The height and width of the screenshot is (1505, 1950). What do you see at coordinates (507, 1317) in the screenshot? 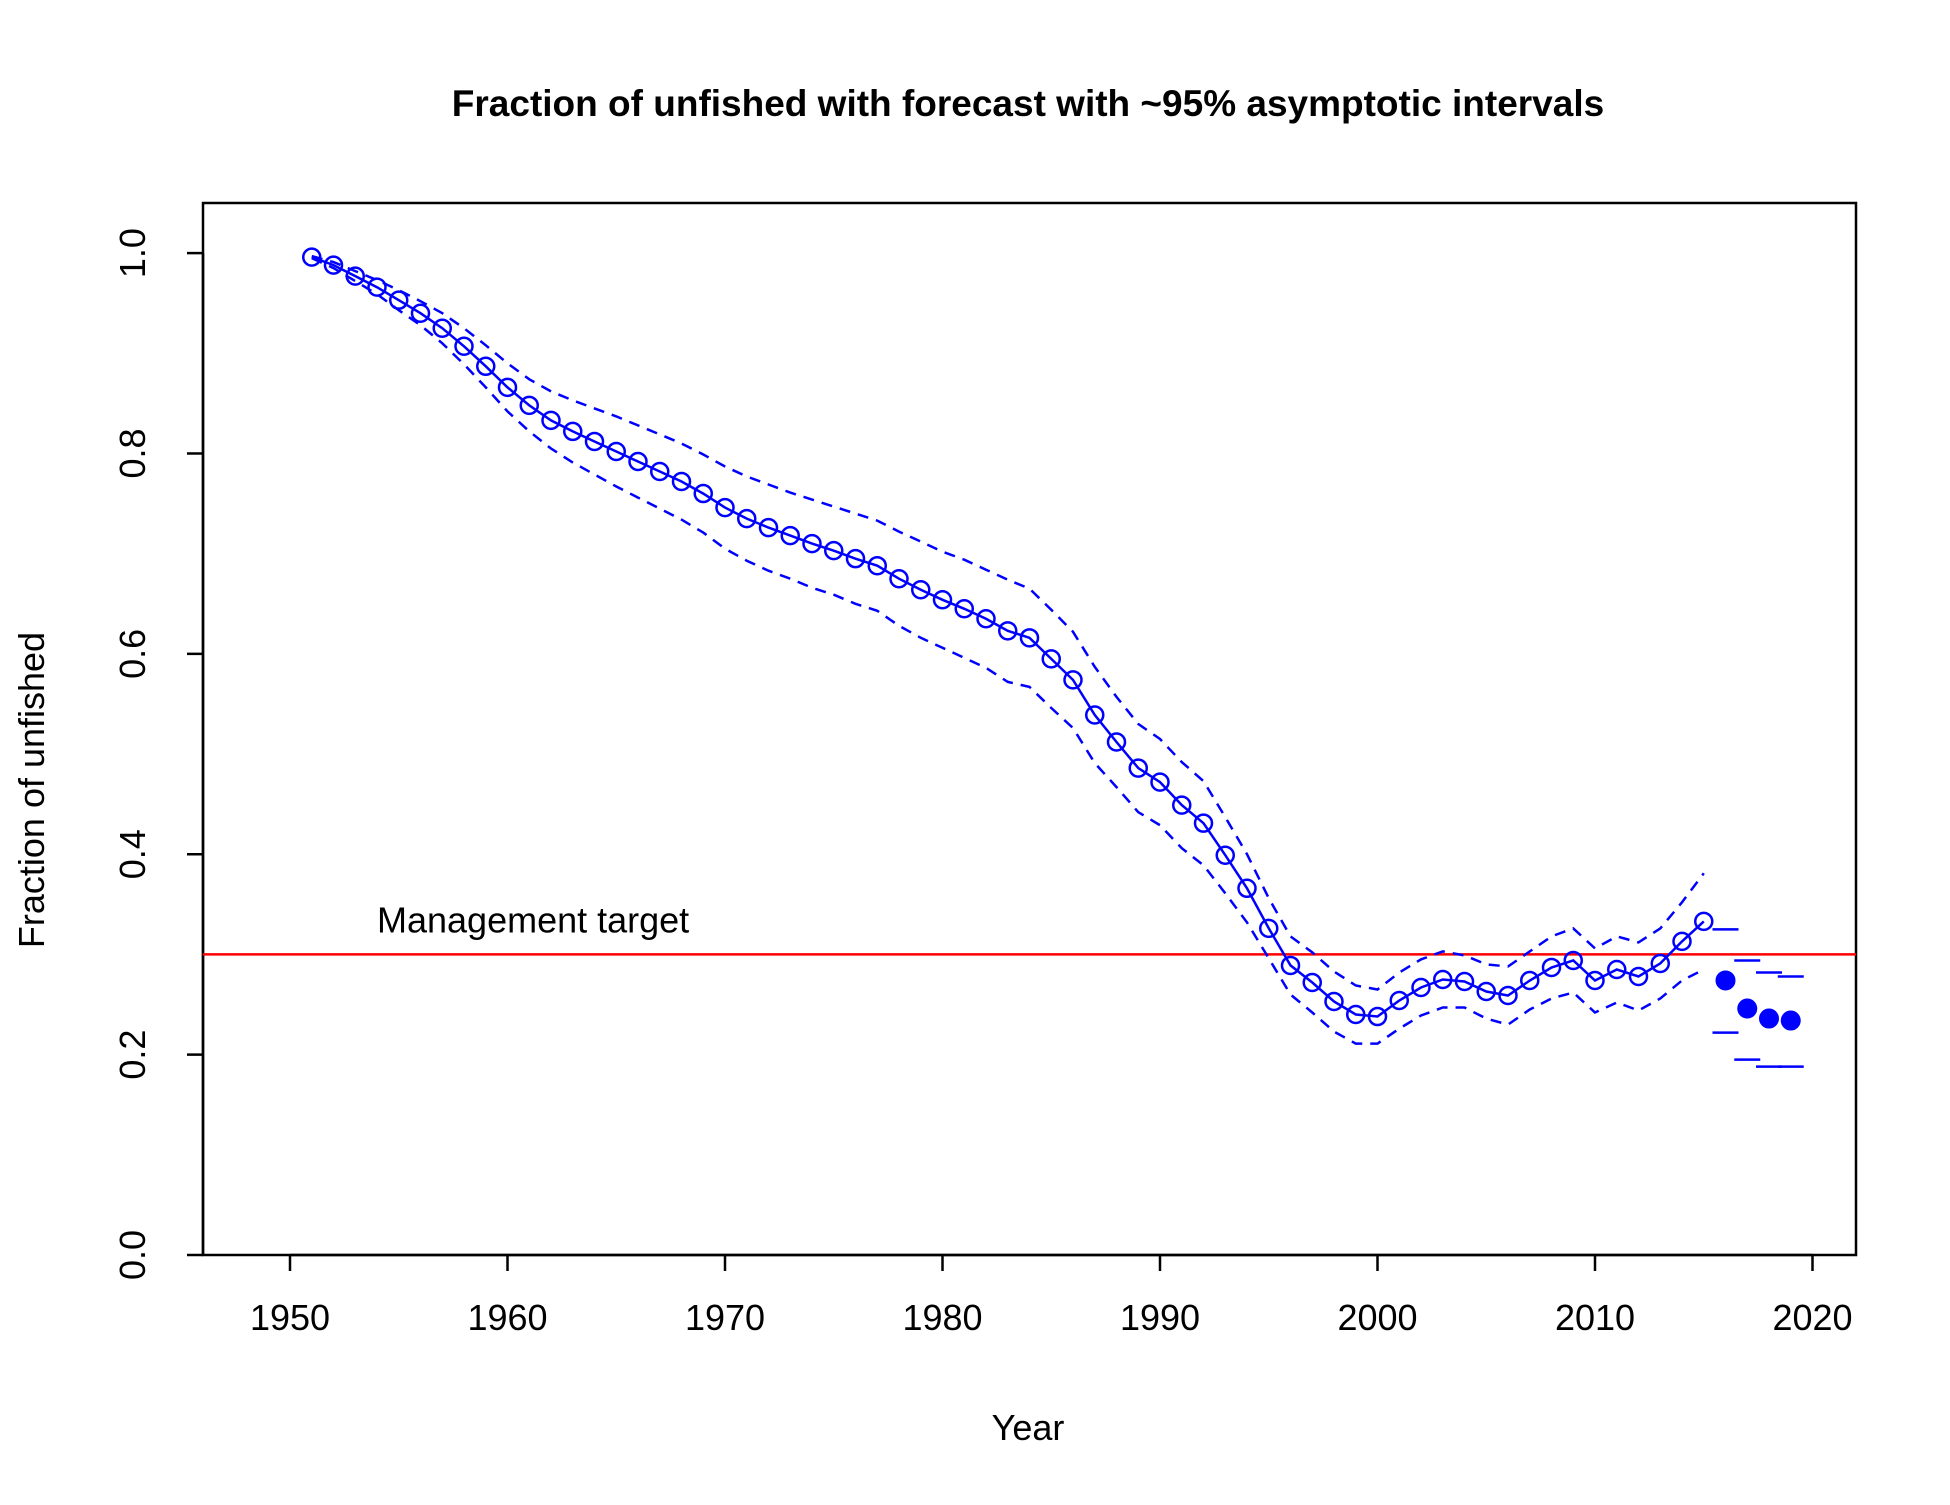
I see `x-tick-label: 1960` at bounding box center [507, 1317].